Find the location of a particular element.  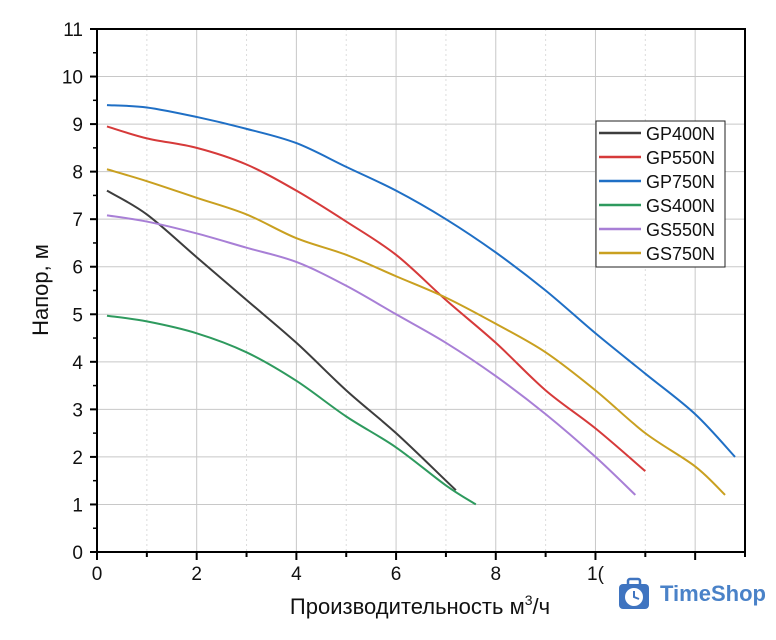

y-tick-label: 0 is located at coordinates (77, 553).